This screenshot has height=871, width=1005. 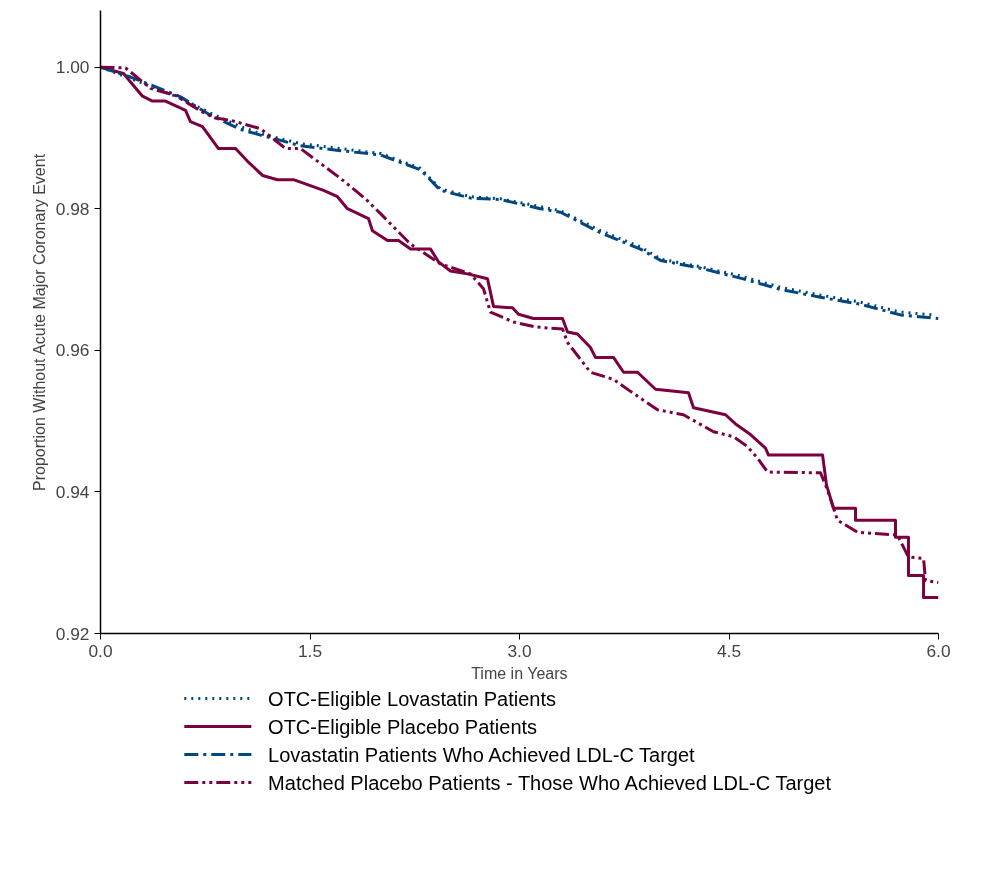 What do you see at coordinates (519, 673) in the screenshot?
I see `x-axis-title: Time in Years` at bounding box center [519, 673].